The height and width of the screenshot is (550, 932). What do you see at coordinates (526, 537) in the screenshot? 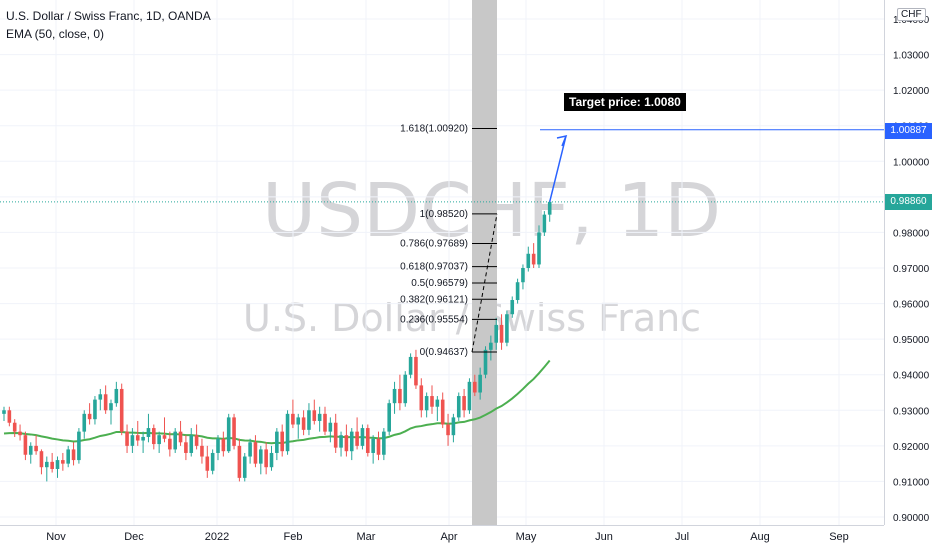
I see `x-tick-label: May` at bounding box center [526, 537].